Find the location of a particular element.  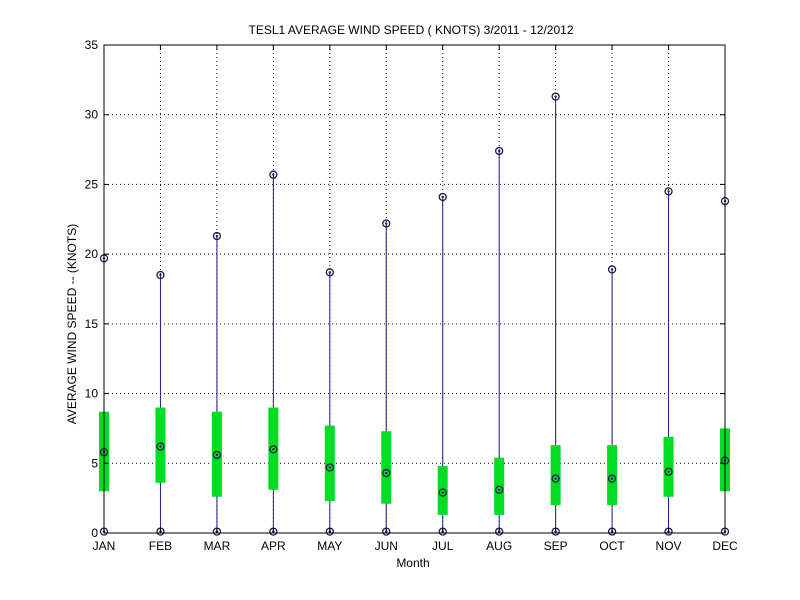

max-marker-dot-apr is located at coordinates (273, 174).